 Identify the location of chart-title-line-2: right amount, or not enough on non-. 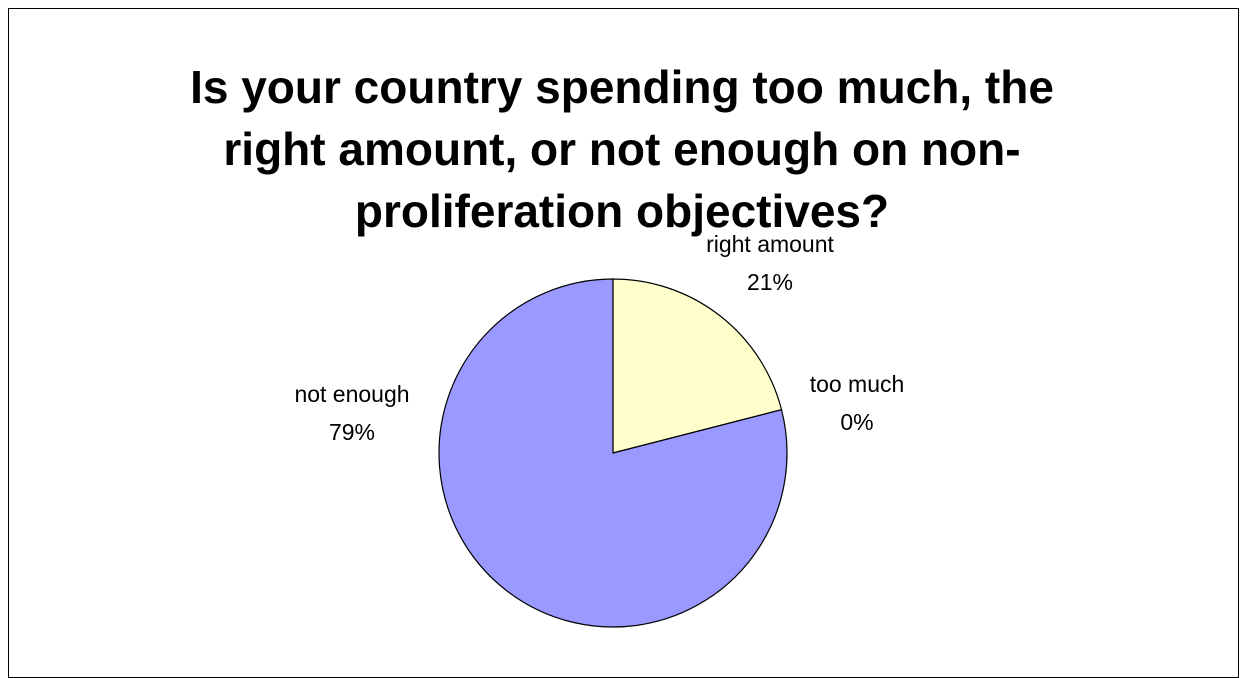
(622, 149).